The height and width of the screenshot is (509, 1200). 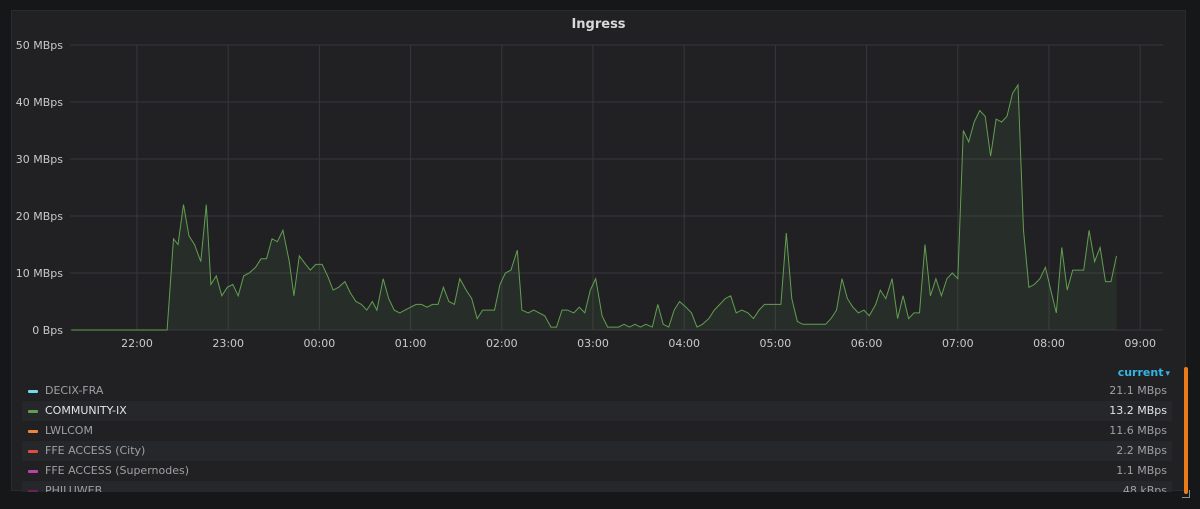 I want to click on resize-handle-icon, so click(x=1186, y=494).